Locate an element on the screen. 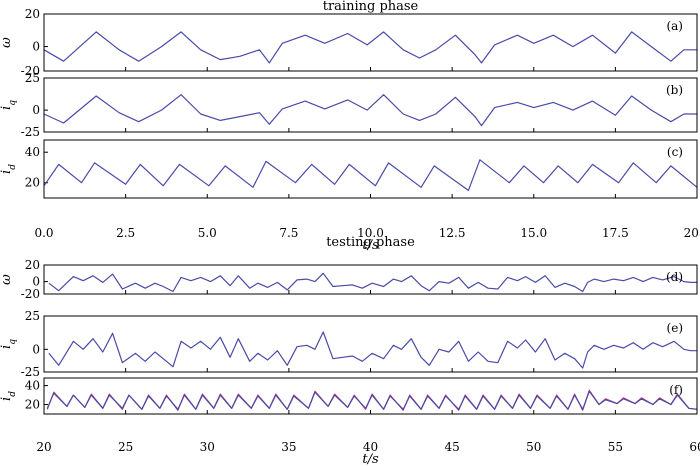 This screenshot has height=466, width=700. testing-panel-2: 40 20 (f) id is located at coordinates (349, 396).